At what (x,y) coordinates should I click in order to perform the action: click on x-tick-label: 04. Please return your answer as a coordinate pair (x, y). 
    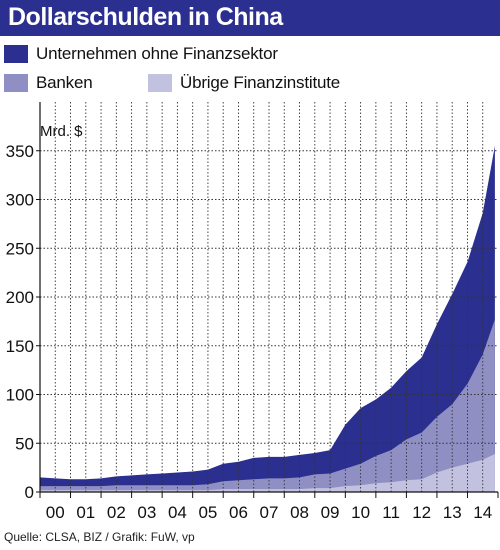
    Looking at the image, I should click on (177, 512).